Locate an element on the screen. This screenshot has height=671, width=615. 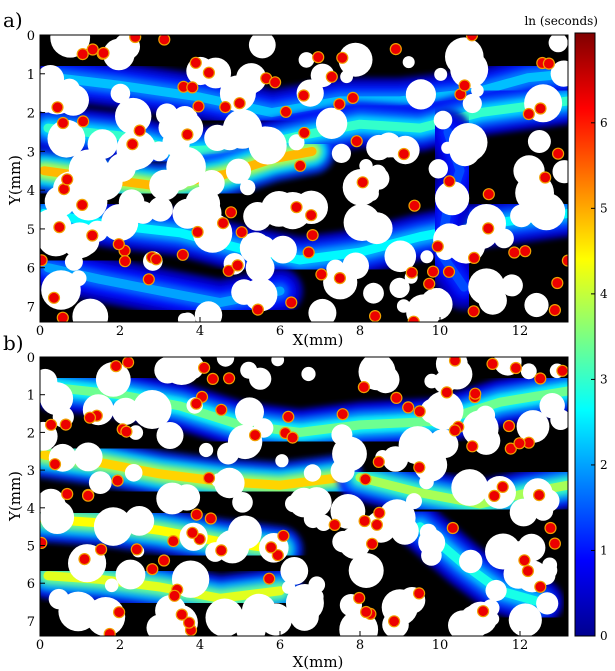
x-tick-label: 2 is located at coordinates (120, 645).